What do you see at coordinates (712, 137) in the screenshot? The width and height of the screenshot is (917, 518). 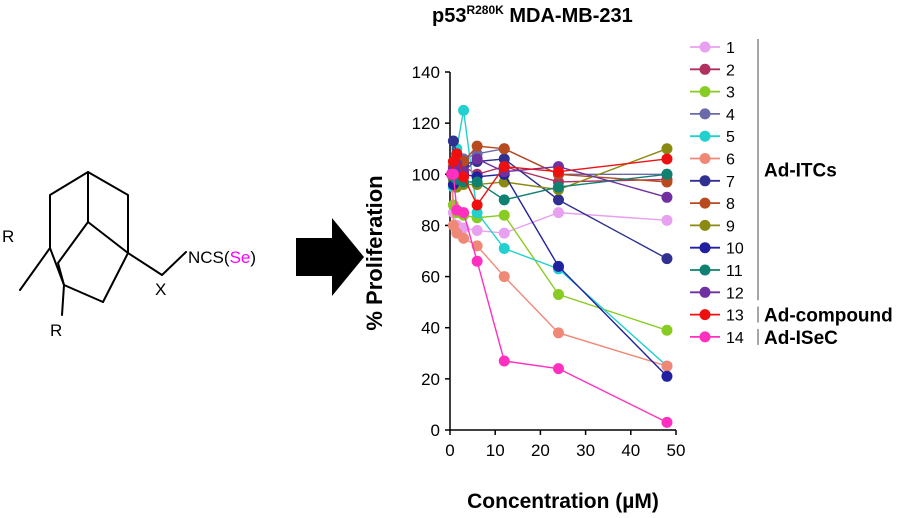 I see `legend-entry-5: 5` at bounding box center [712, 137].